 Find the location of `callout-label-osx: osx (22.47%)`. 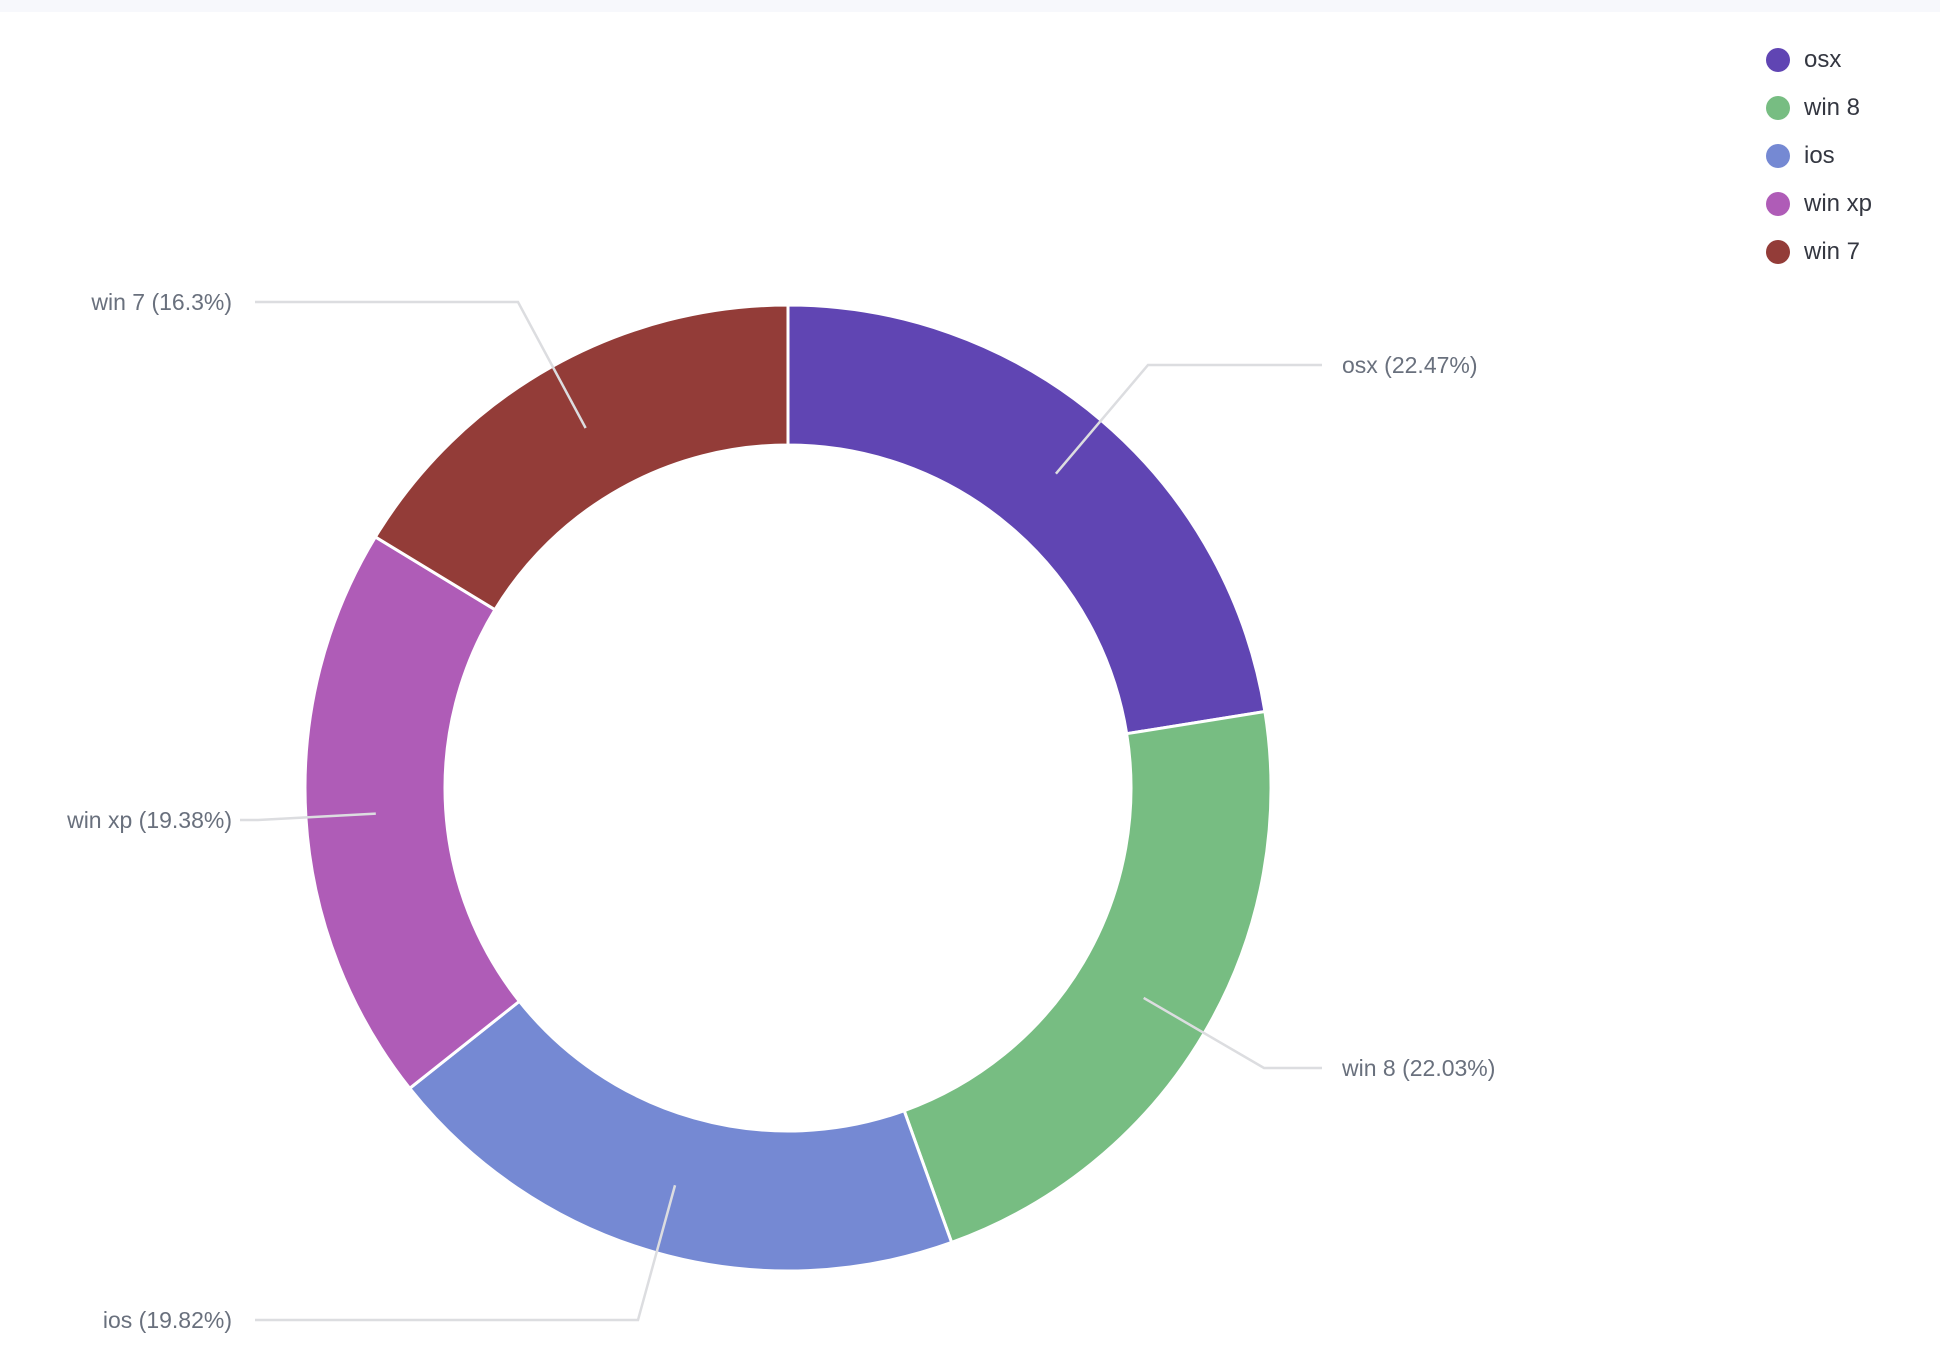

callout-label-osx: osx (22.47%) is located at coordinates (1410, 365).